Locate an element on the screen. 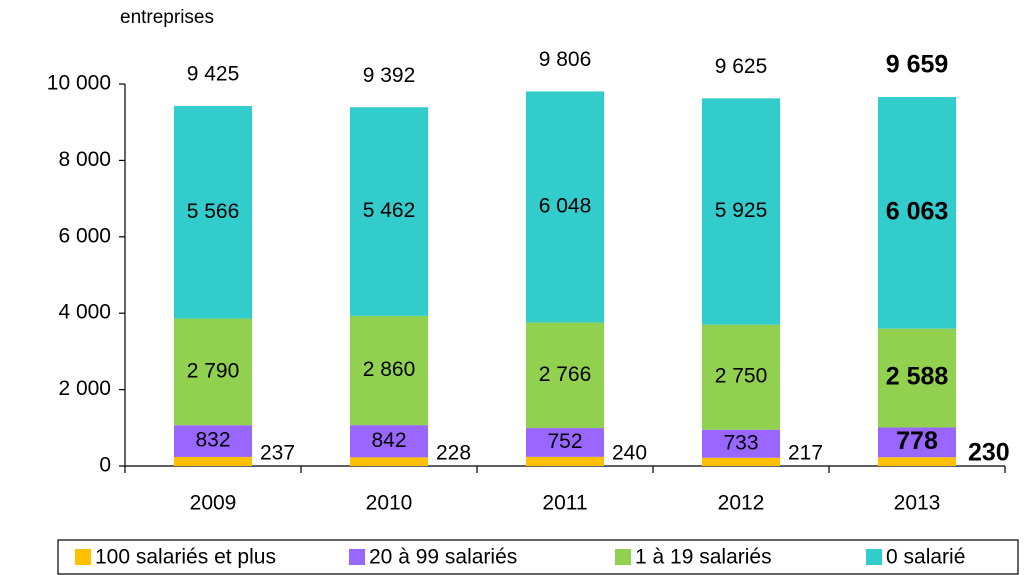 The height and width of the screenshot is (575, 1026). data-label: 240 is located at coordinates (629, 453).